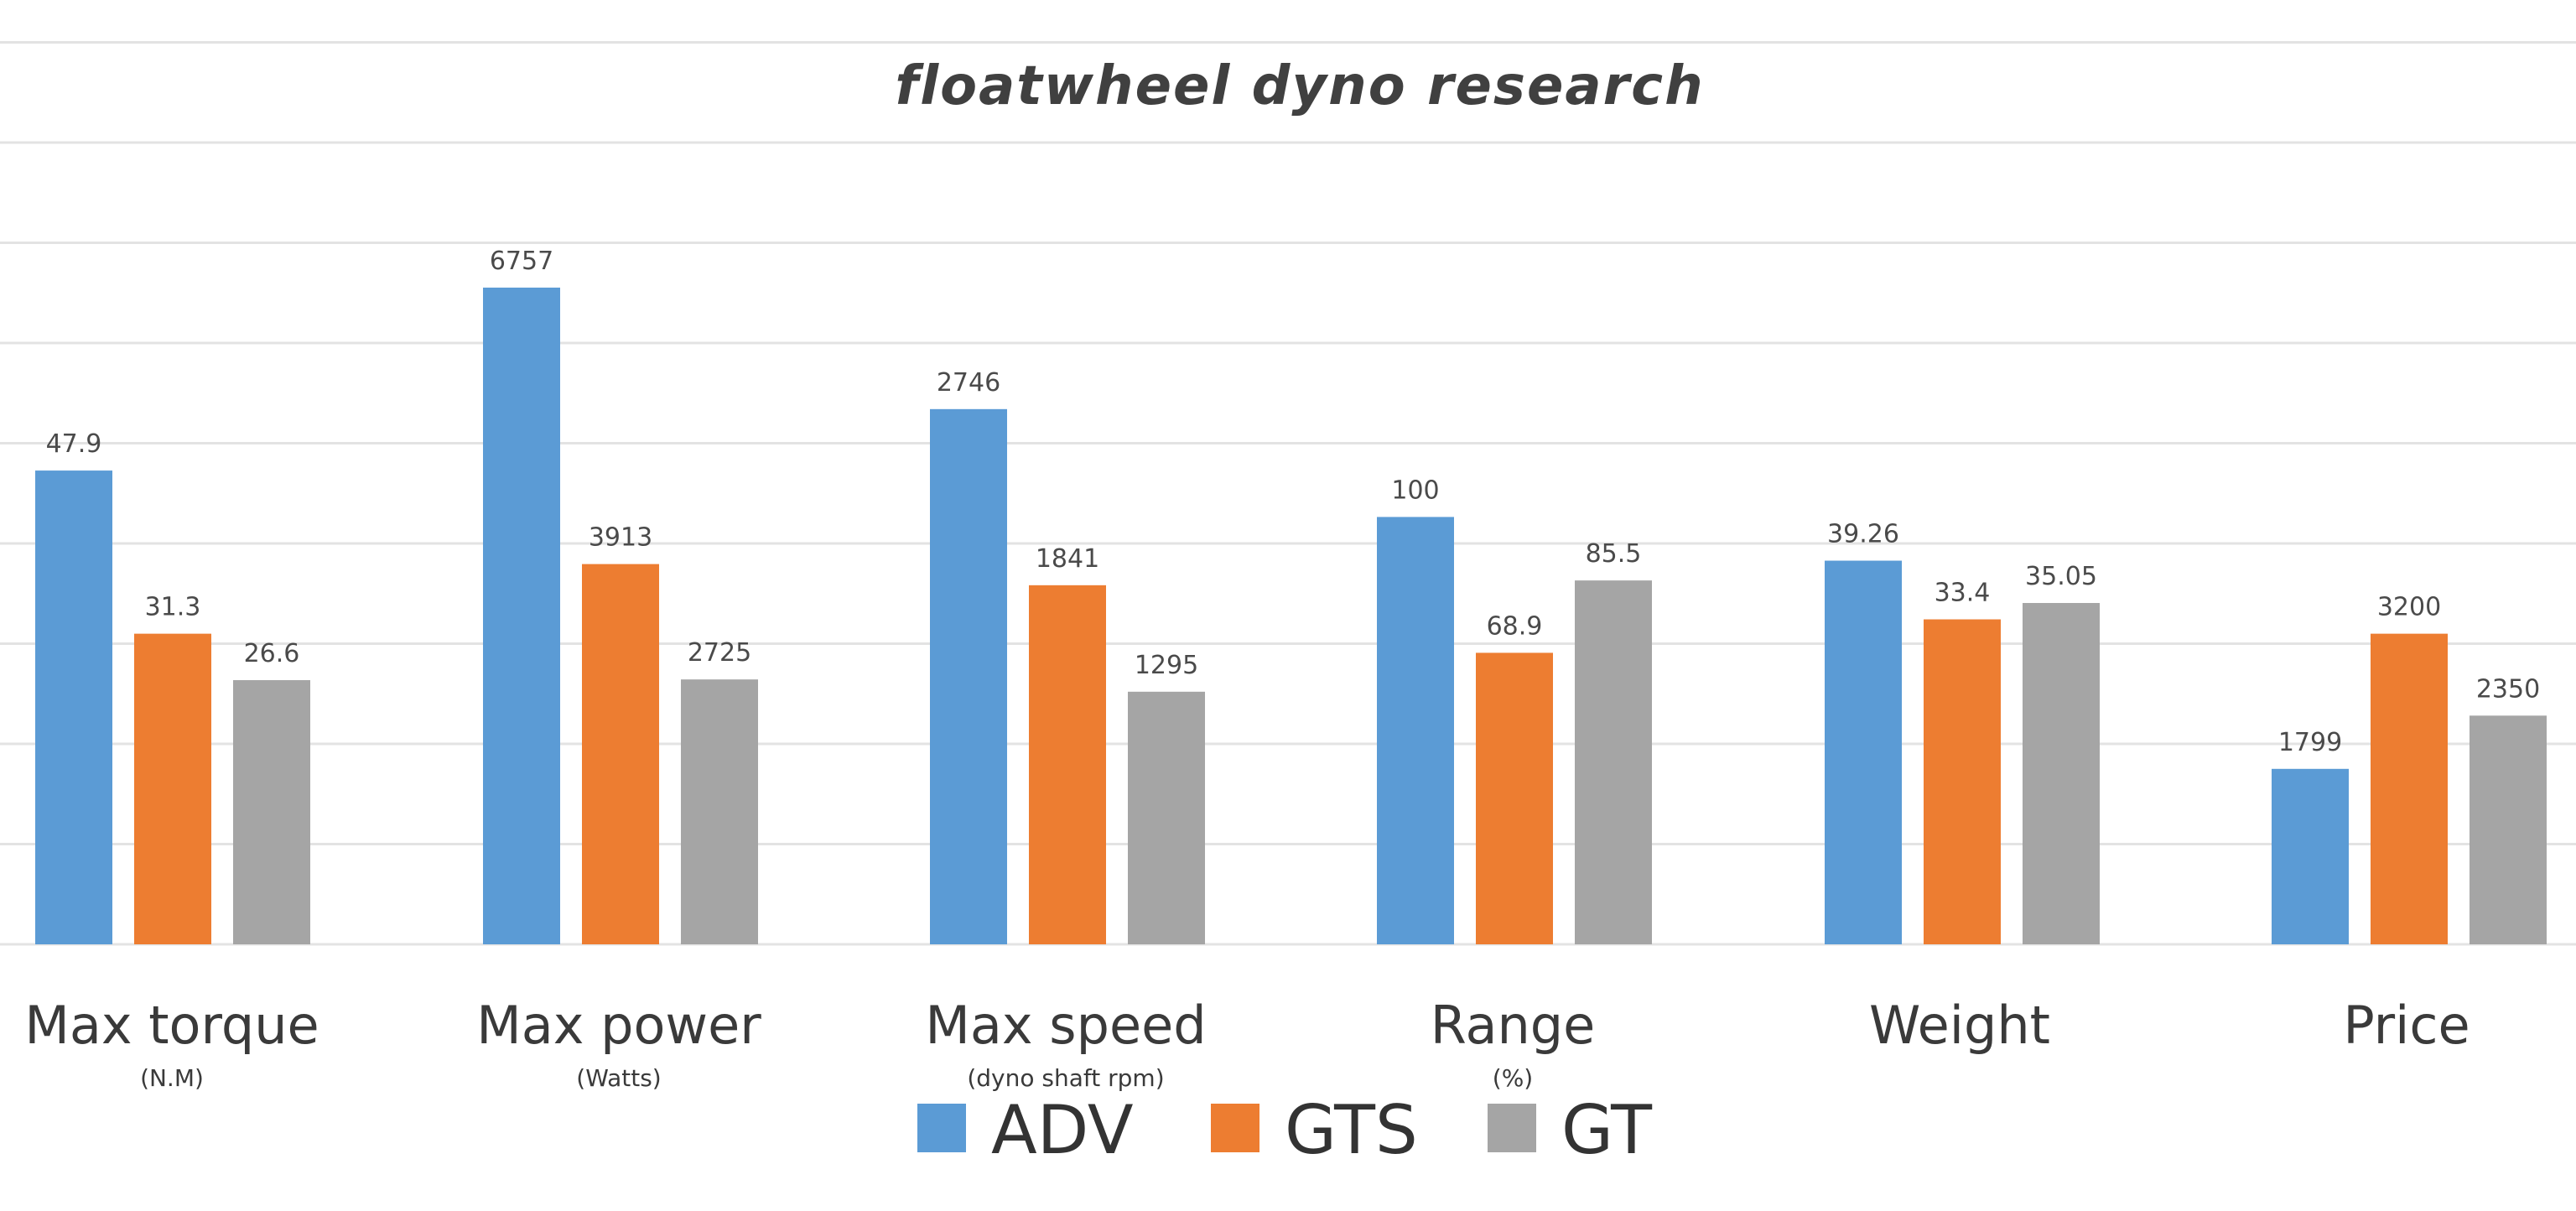 Image resolution: width=2576 pixels, height=1211 pixels. I want to click on value-label-adv-max-speed: 2746, so click(969, 383).